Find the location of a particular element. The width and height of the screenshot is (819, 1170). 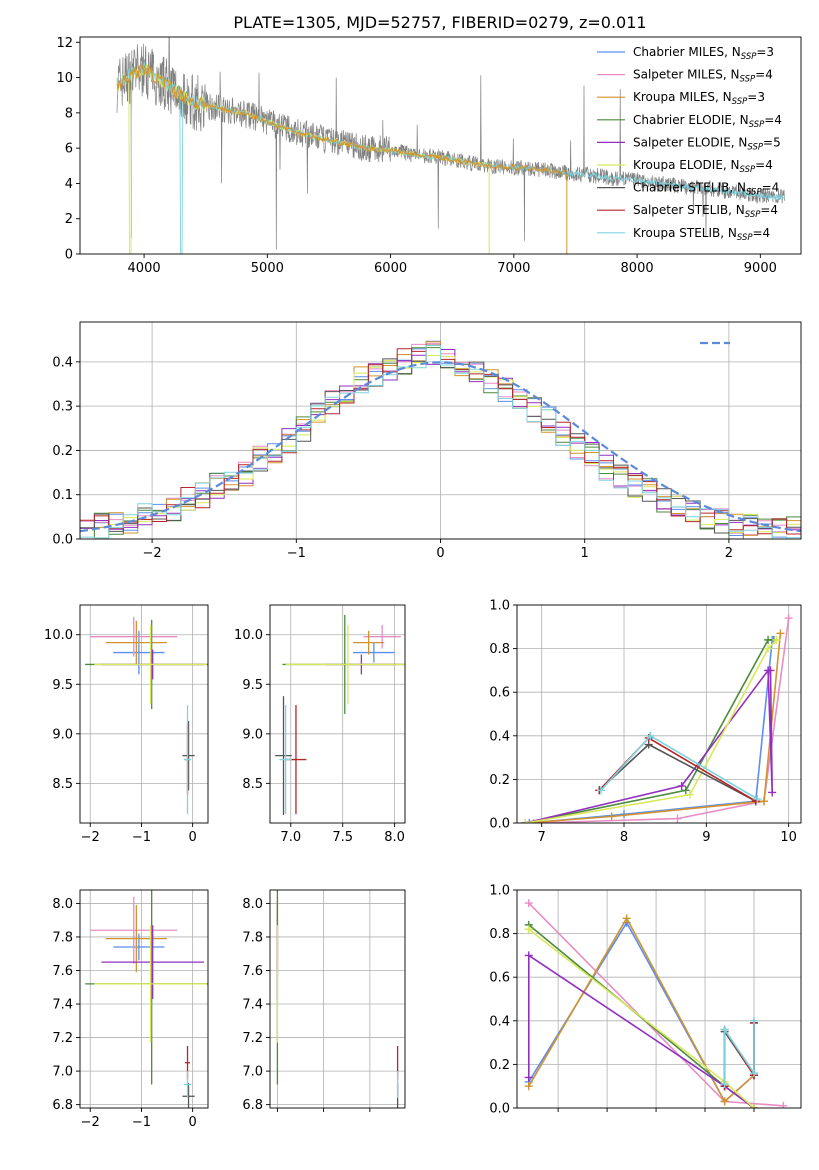

panel-age-vs-Z: −2 −1 0 8.5 9.0 9.5 10.0 is located at coordinates (126, 724).